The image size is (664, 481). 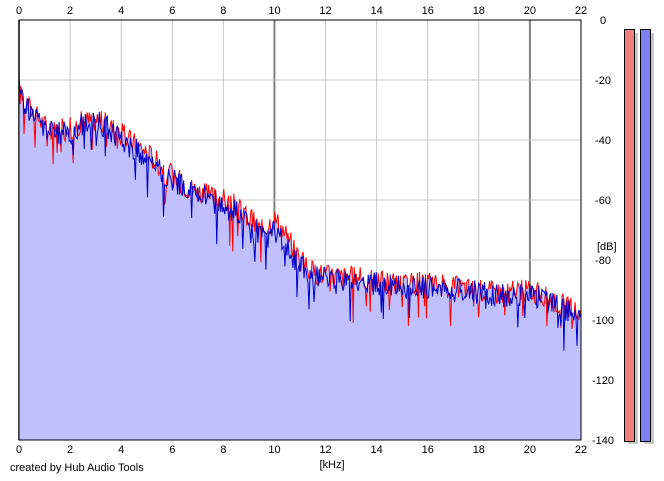 I want to click on x-tick-label-top: 8, so click(x=223, y=11).